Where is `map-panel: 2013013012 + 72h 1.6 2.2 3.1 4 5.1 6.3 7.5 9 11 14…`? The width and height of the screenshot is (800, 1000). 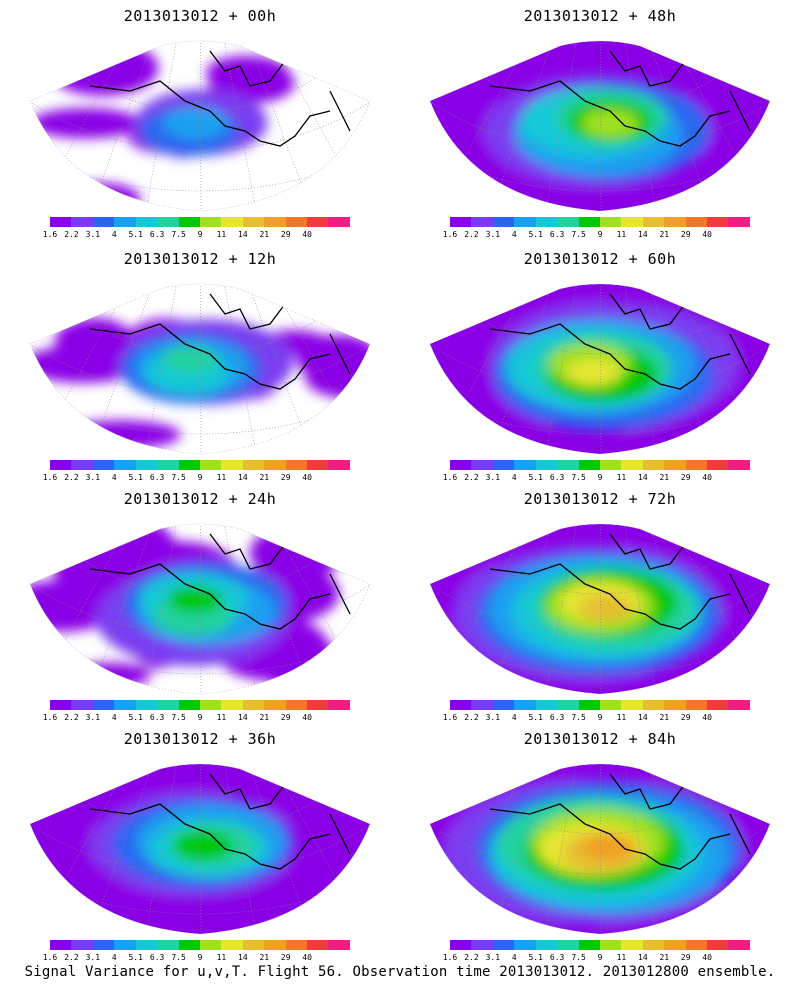
map-panel: 2013013012 + 72h 1.6 2.2 3.1 4 5.1 6.3 7.5 9 11 14… is located at coordinates (600, 608).